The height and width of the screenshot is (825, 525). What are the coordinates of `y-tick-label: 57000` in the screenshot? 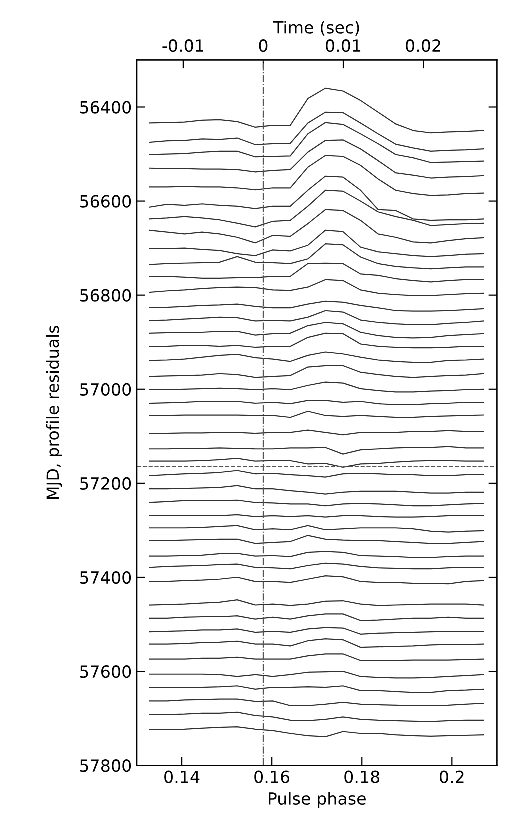 It's located at (106, 389).